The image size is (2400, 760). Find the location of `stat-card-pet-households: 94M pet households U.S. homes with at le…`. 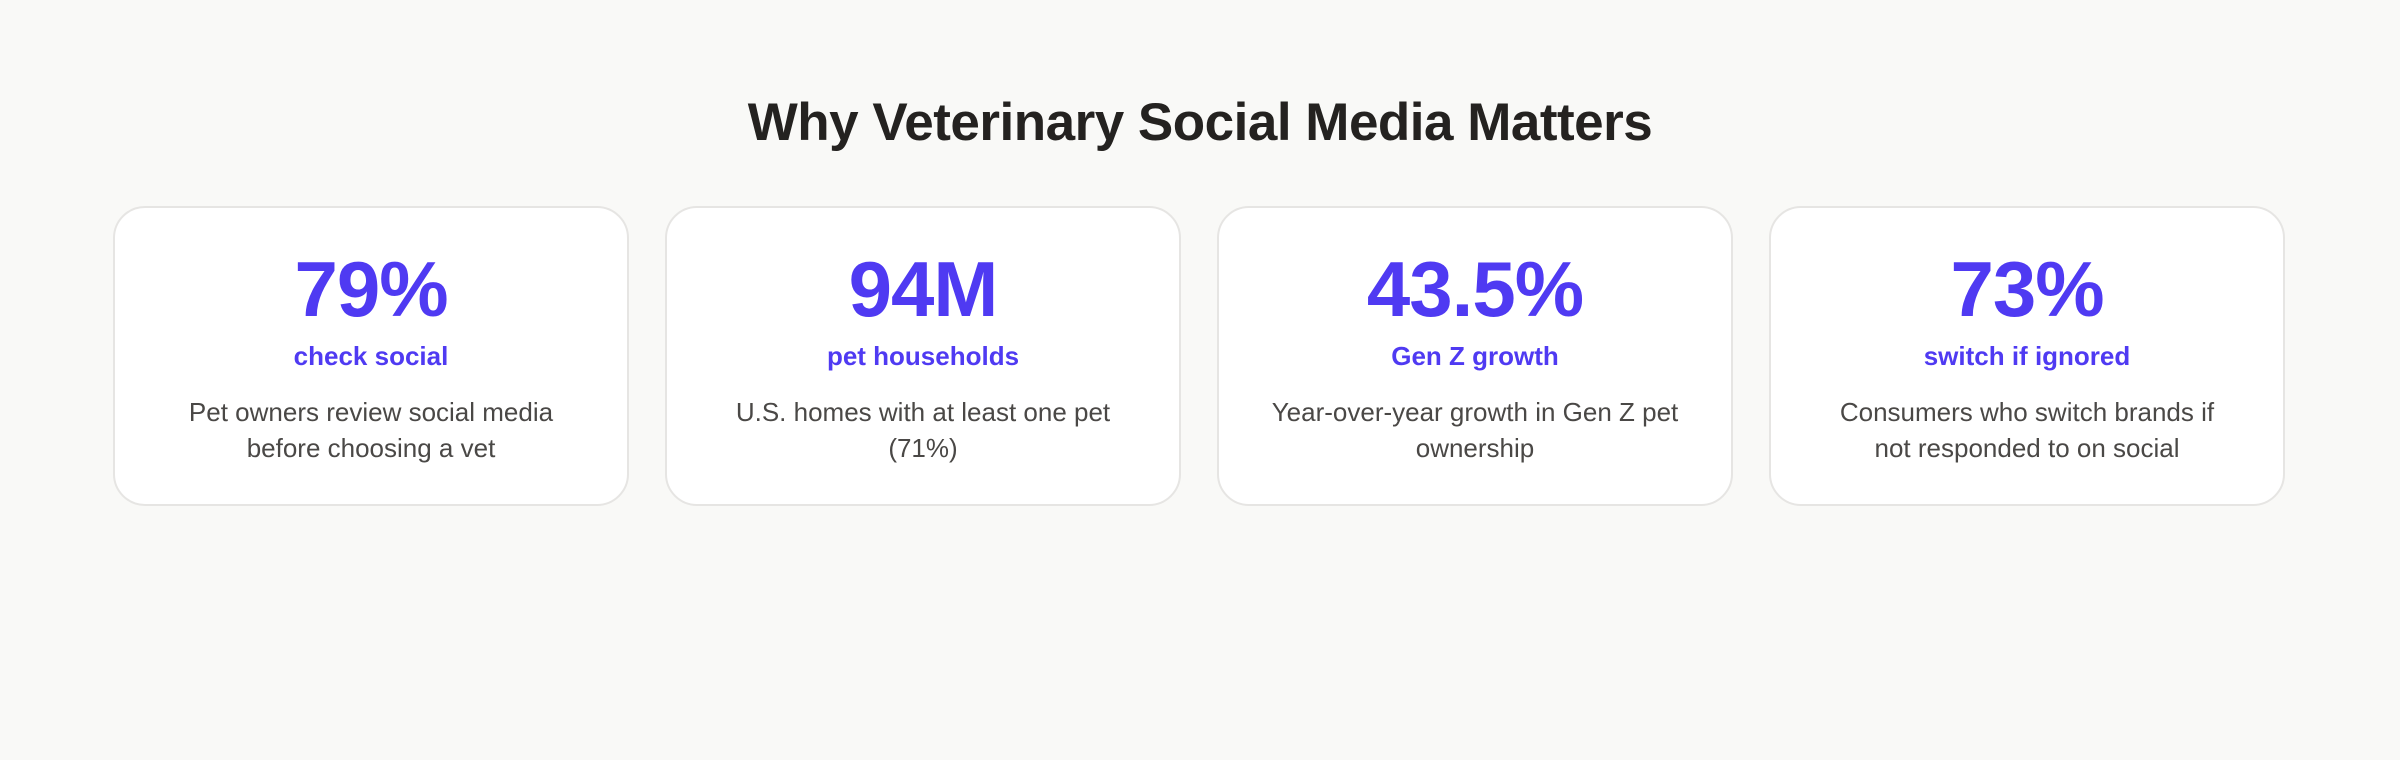

stat-card-pet-households: 94M pet households U.S. homes with at le… is located at coordinates (923, 356).